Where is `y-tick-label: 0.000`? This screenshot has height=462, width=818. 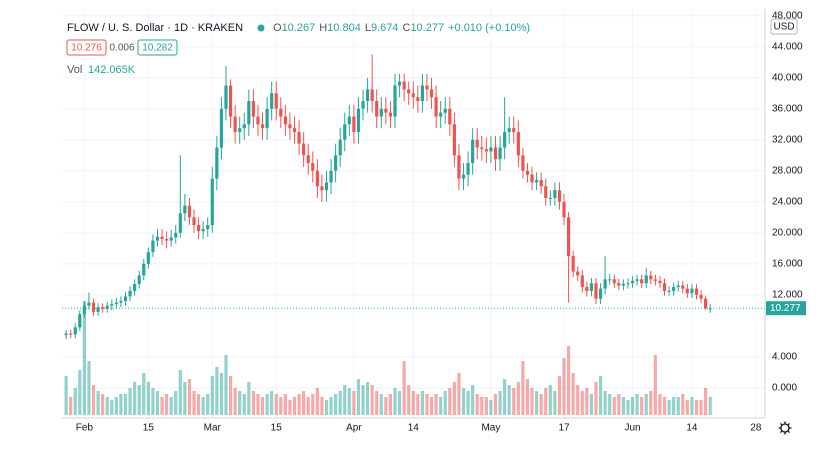
y-tick-label: 0.000 is located at coordinates (784, 388).